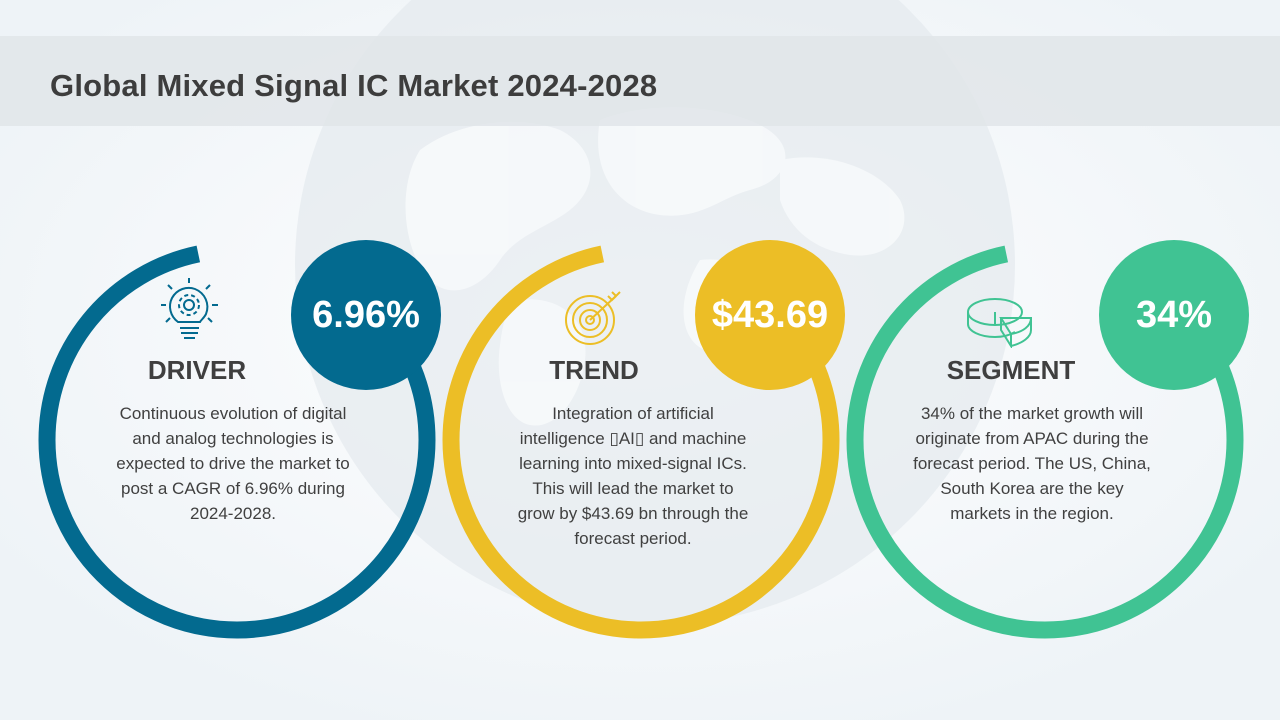  I want to click on pie-chart-icon, so click(1000, 323).